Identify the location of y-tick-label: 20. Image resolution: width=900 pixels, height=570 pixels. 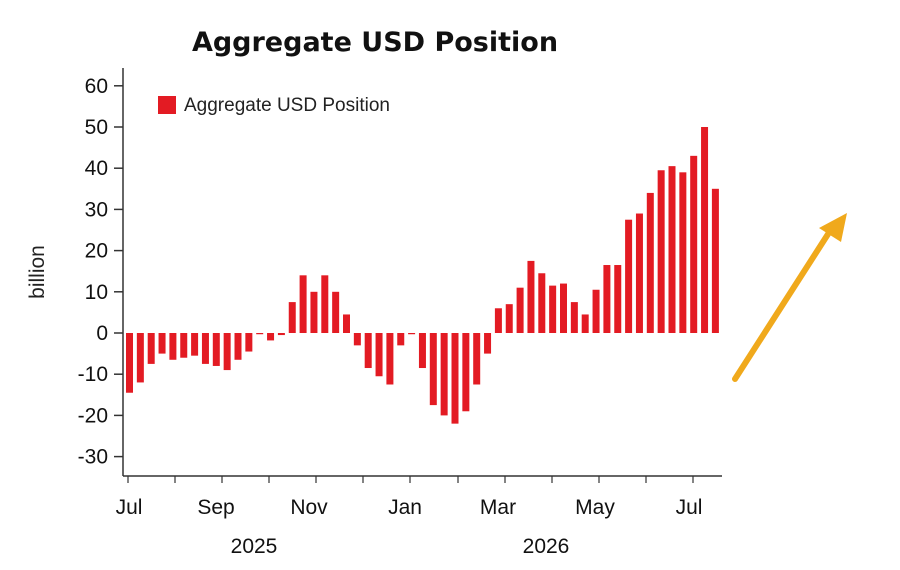
(96, 251).